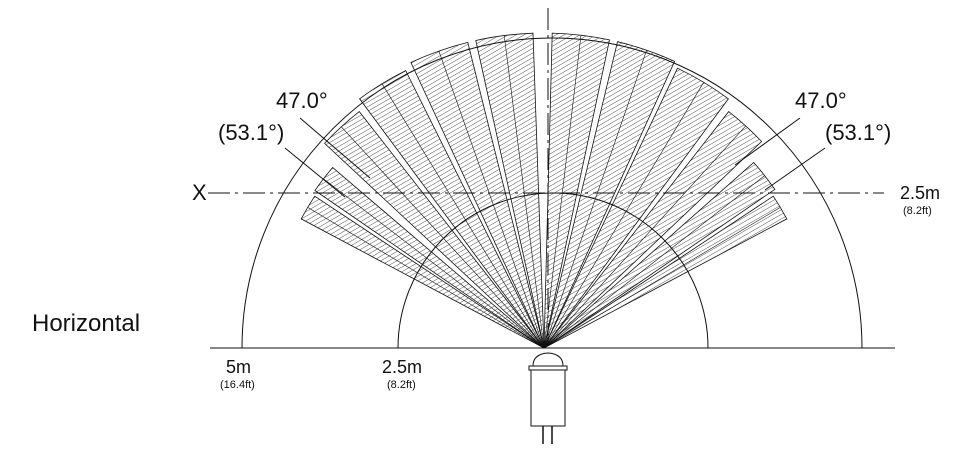 This screenshot has width=958, height=451. I want to click on inner-distance-imperial: (8.2ft), so click(401, 385).